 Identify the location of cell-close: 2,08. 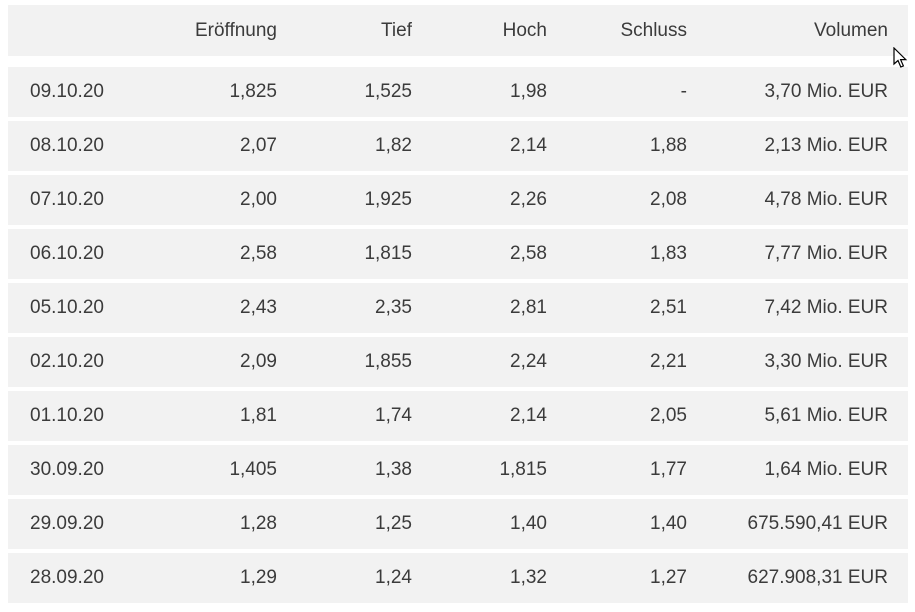
(668, 199).